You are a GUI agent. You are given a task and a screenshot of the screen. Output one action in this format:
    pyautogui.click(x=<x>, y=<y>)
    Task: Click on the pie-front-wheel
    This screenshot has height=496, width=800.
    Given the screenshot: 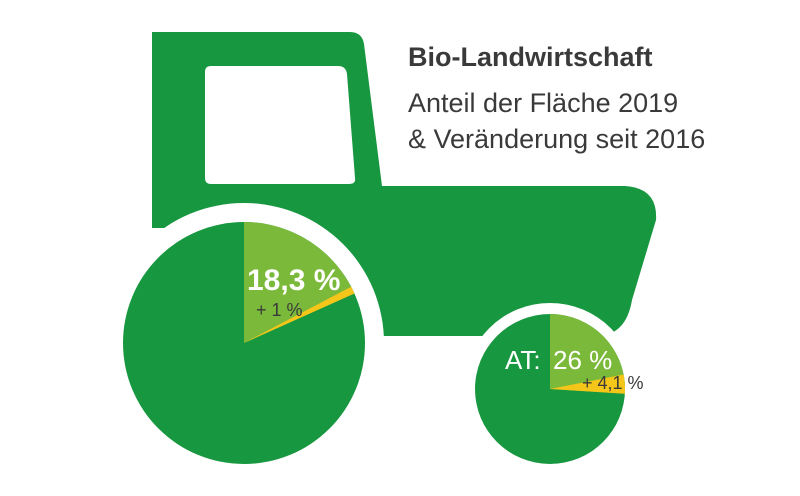 What is the action you would take?
    pyautogui.click(x=550, y=389)
    